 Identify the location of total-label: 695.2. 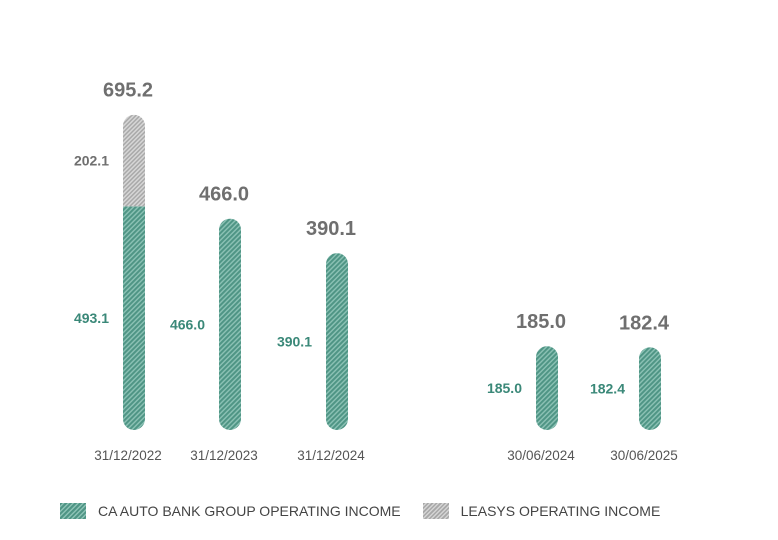
(128, 91).